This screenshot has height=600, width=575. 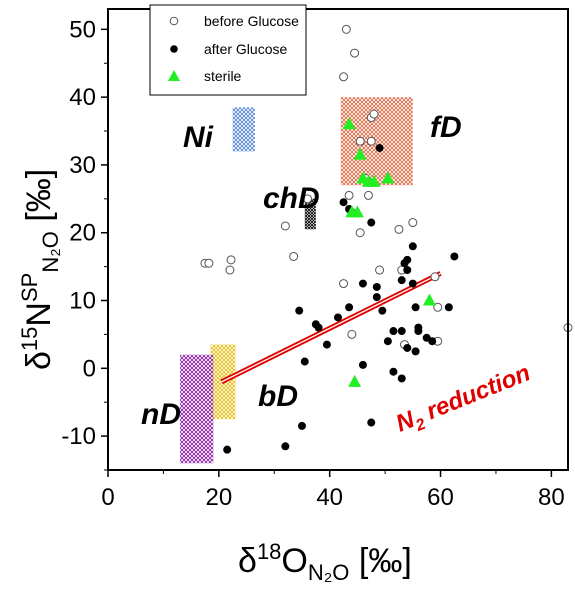 I want to click on region-ni, so click(x=243, y=129).